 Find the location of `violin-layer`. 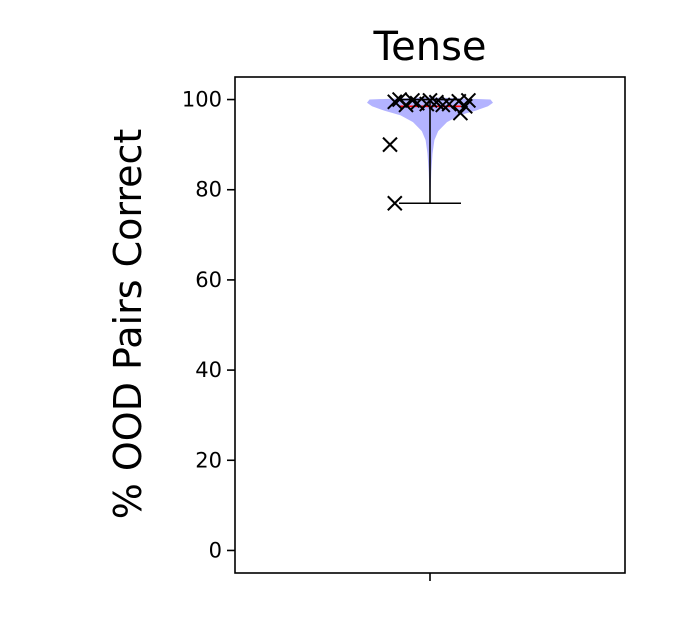

violin-layer is located at coordinates (430, 151).